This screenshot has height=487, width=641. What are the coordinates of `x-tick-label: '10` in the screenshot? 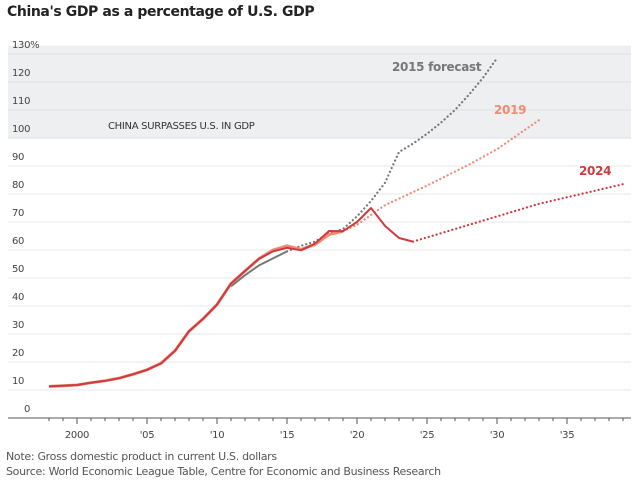 It's located at (217, 435).